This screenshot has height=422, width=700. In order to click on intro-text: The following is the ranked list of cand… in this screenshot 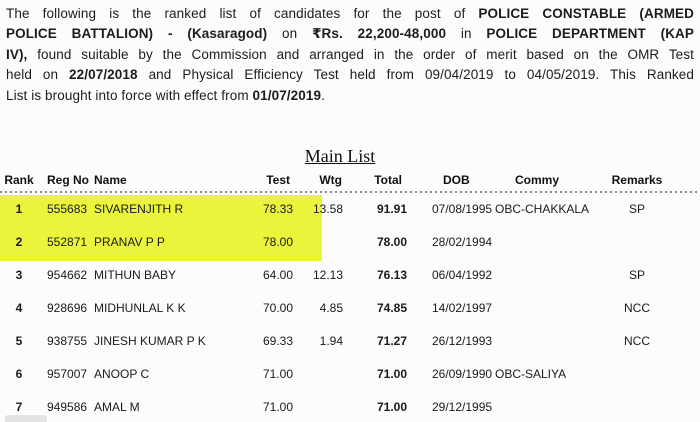, I will do `click(242, 13)`.